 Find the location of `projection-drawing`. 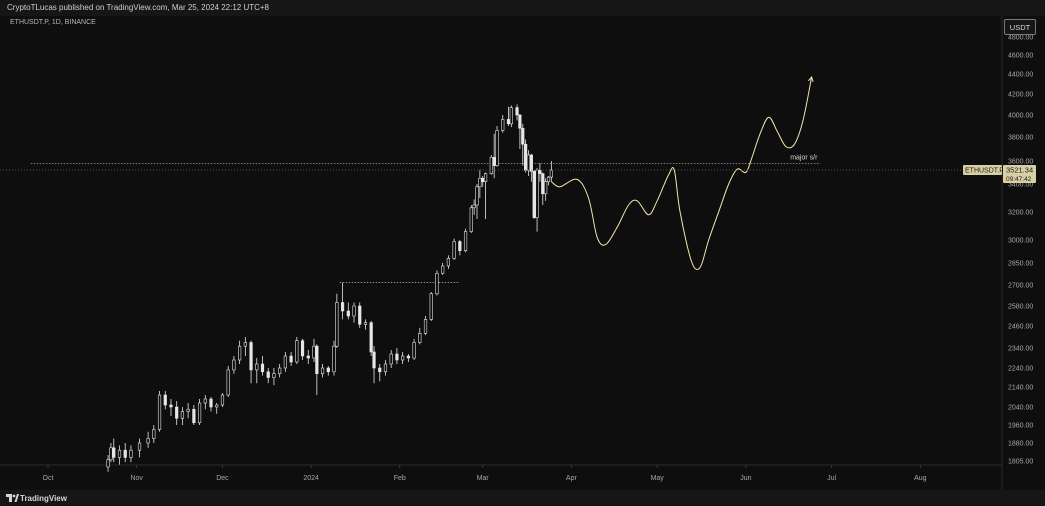

projection-drawing is located at coordinates (682, 173).